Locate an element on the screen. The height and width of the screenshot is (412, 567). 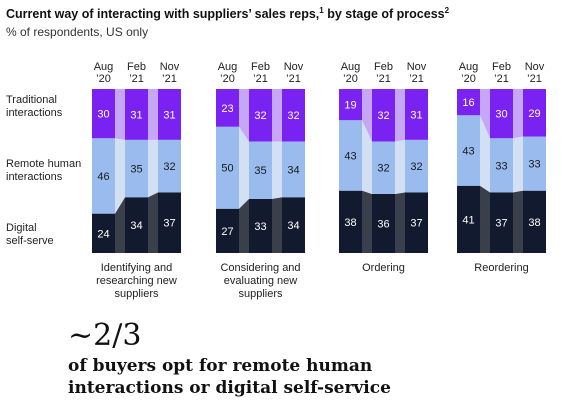
row-label-remote-line2: interactions is located at coordinates (34, 177).